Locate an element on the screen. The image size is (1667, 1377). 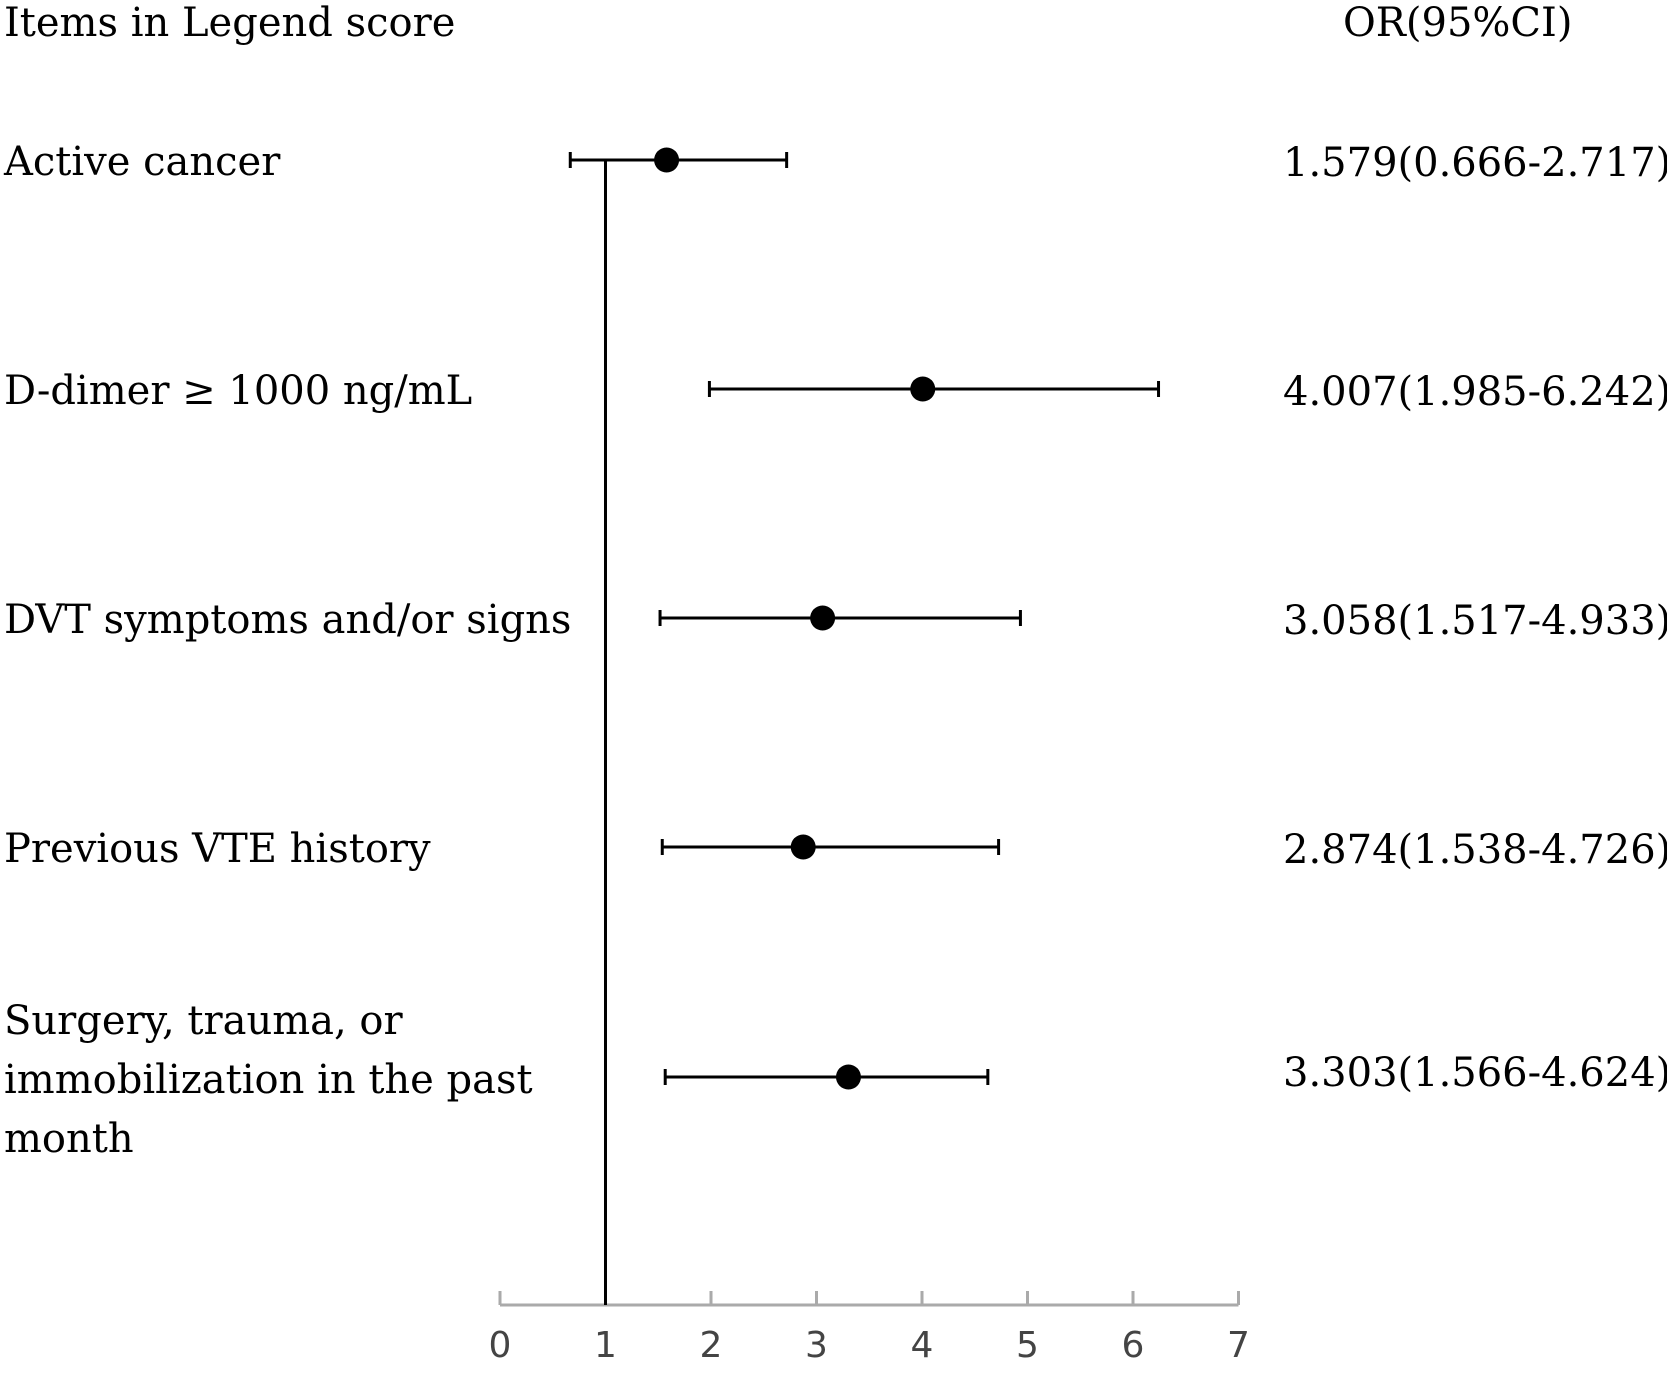
x-tick-label: 3 is located at coordinates (816, 1345).